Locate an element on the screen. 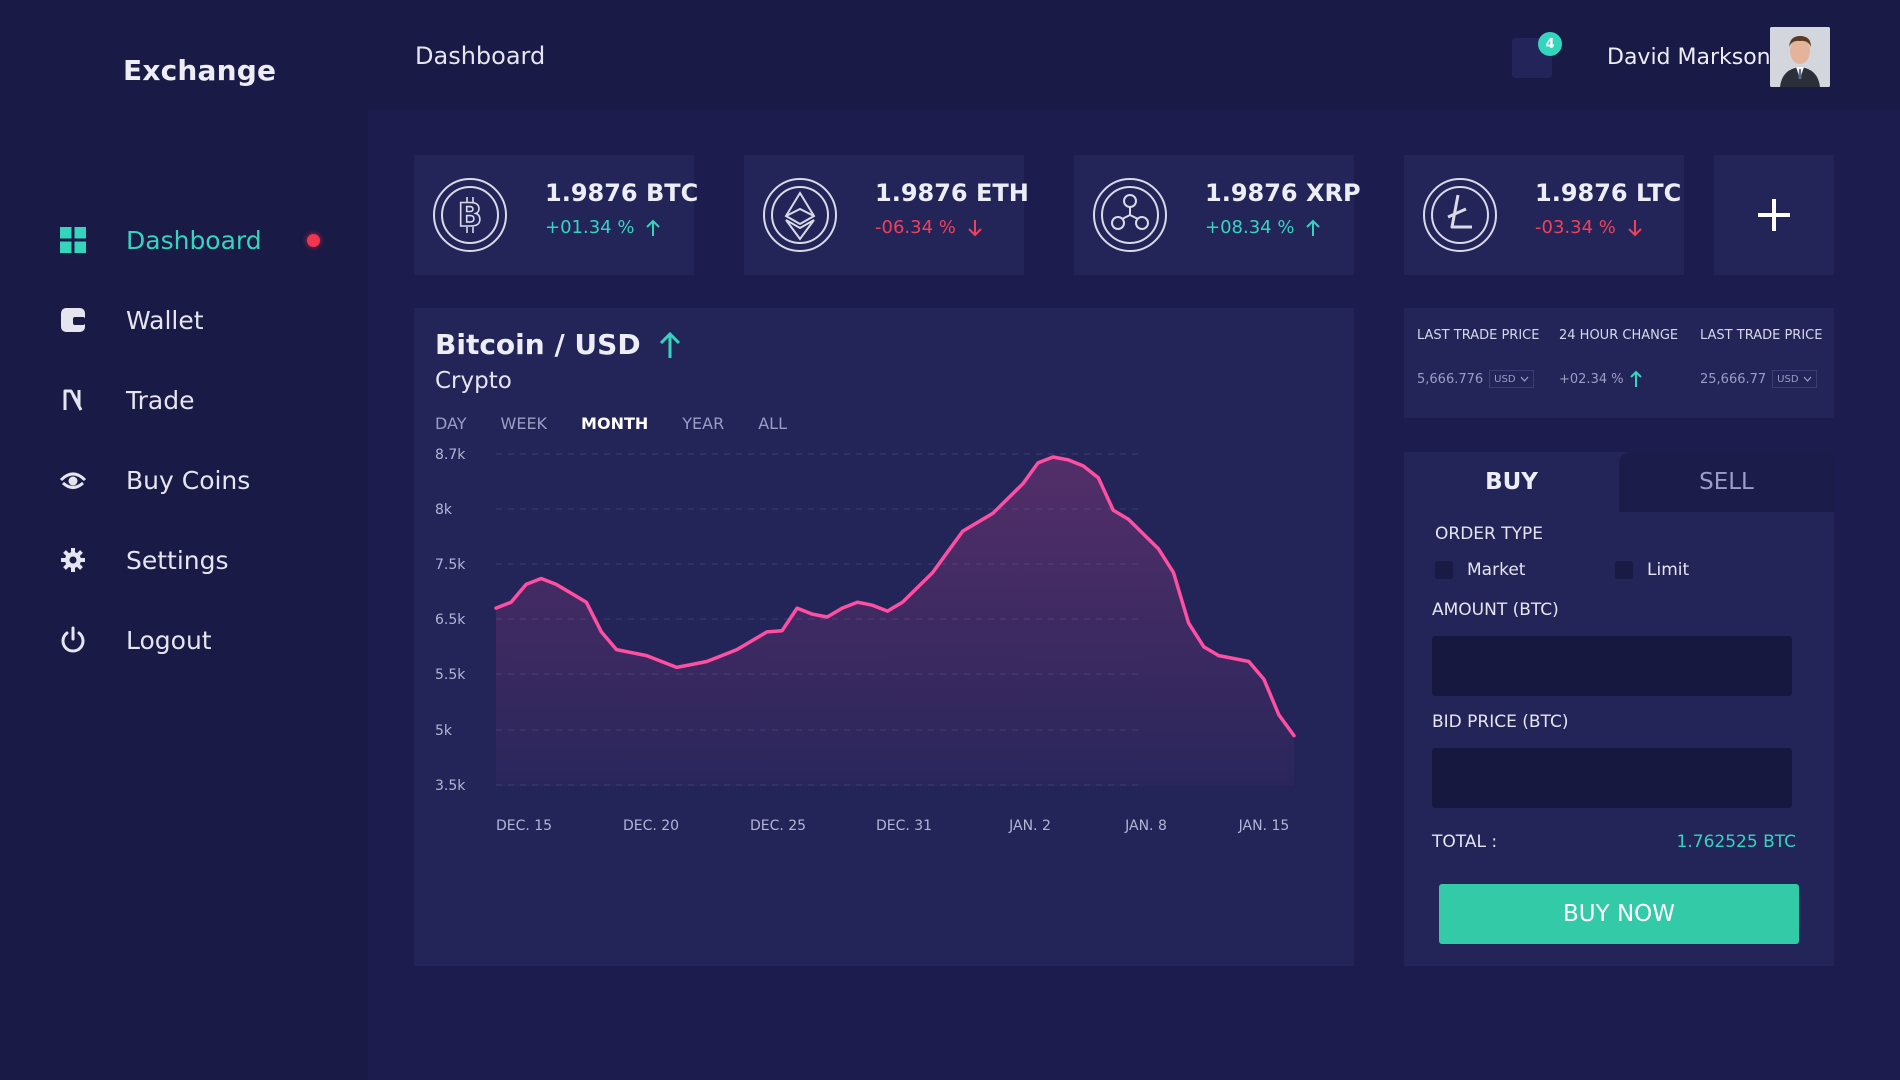 The height and width of the screenshot is (1080, 1900). order-type-market-label: Market is located at coordinates (1496, 570).